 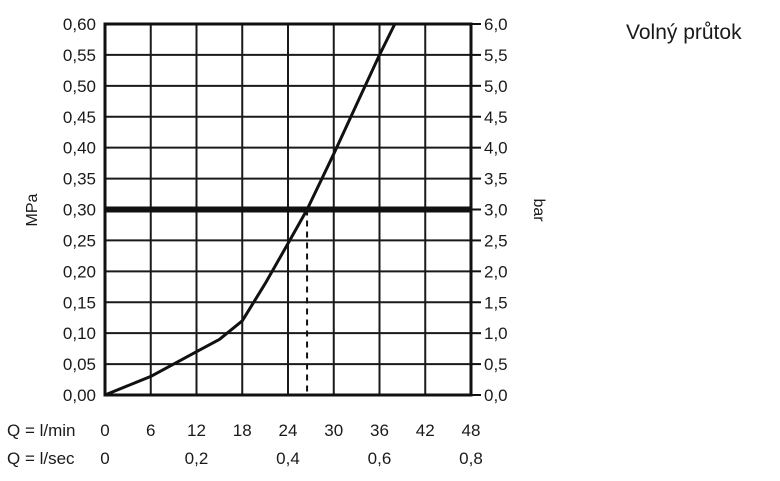 What do you see at coordinates (79, 364) in the screenshot?
I see `left-tick-label: 0,05` at bounding box center [79, 364].